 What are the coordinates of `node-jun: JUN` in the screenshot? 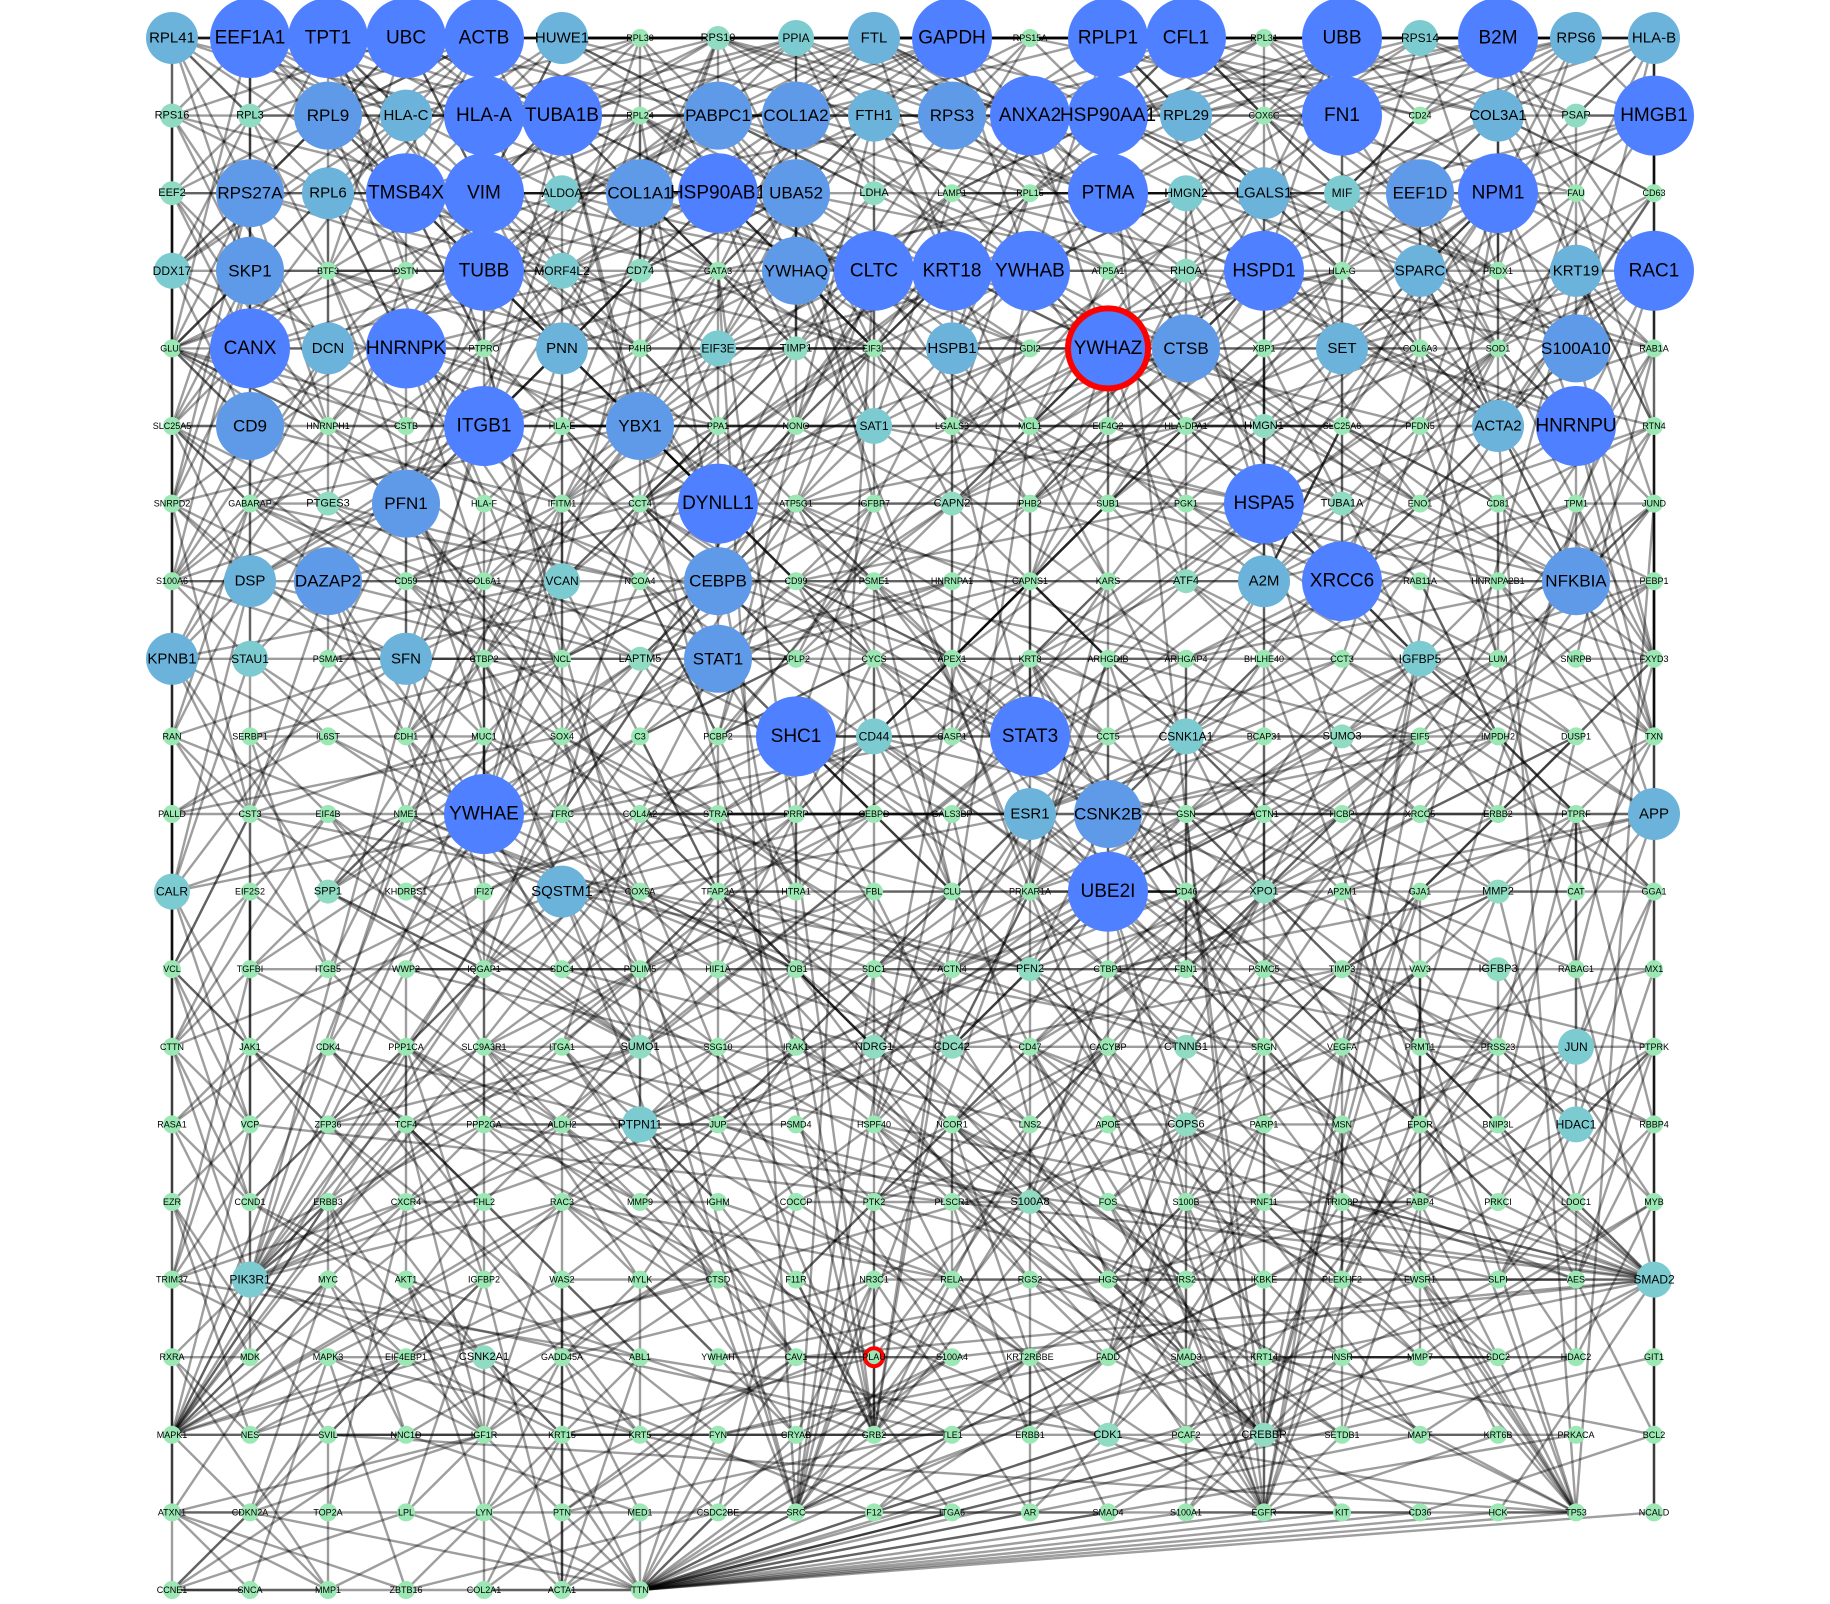 It's located at (1576, 1046).